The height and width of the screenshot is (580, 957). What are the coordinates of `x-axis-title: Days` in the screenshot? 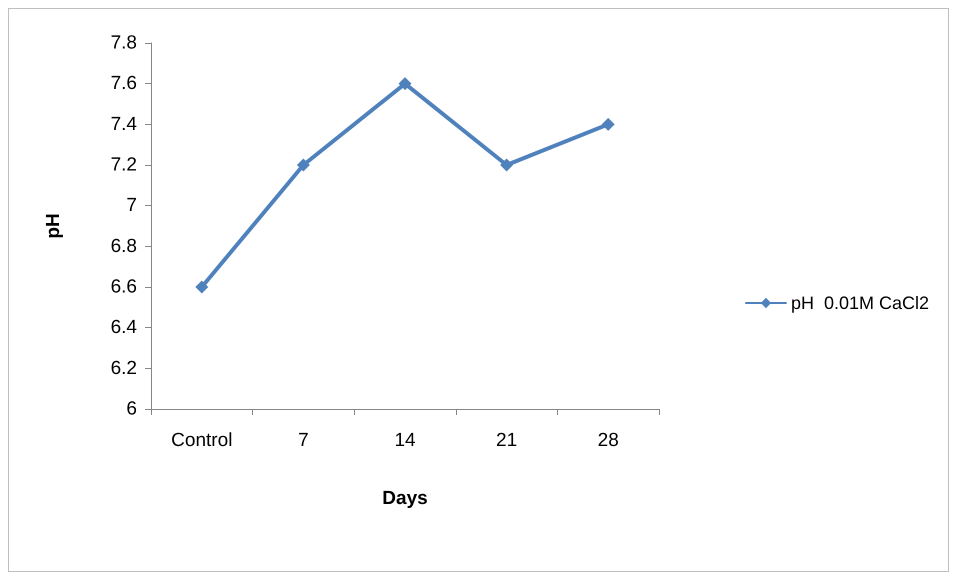 It's located at (405, 498).